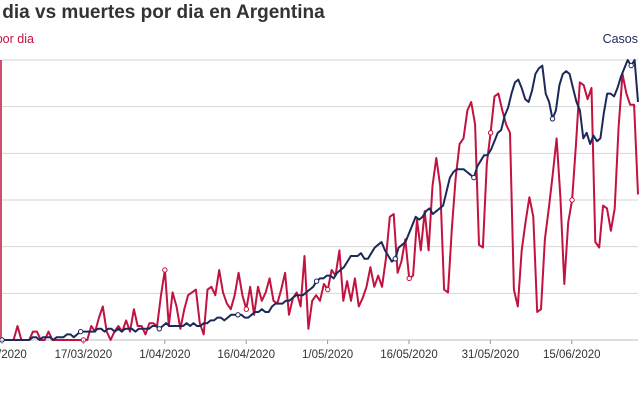 The width and height of the screenshot is (640, 400). Describe the element at coordinates (572, 355) in the screenshot. I see `x-tick-label: 15/06/2020` at that location.